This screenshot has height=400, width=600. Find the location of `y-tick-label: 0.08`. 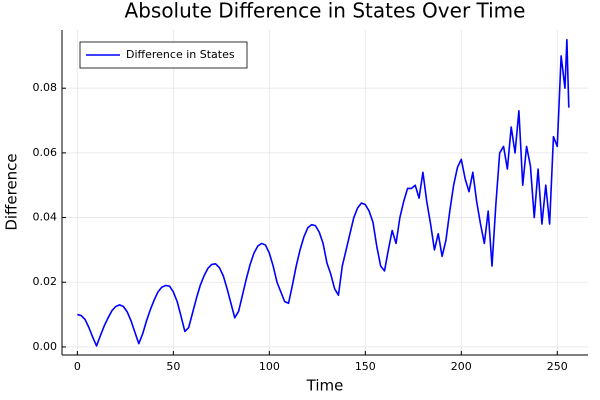

y-tick-label: 0.08 is located at coordinates (45, 87).